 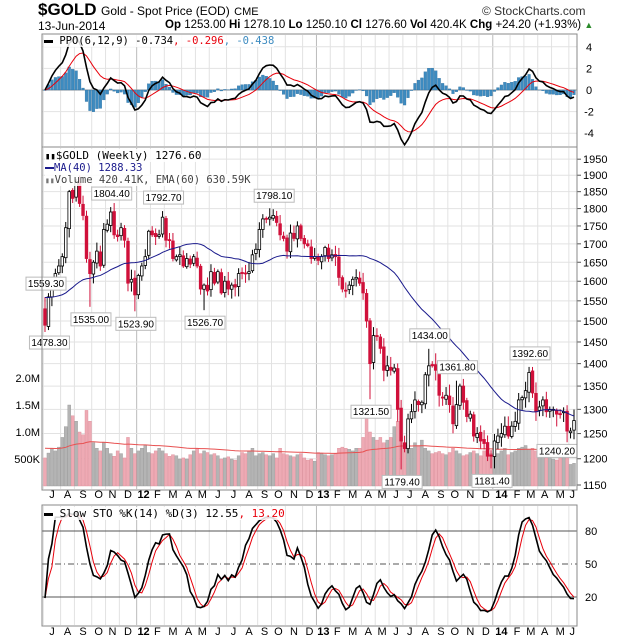 I want to click on volume-tick-label: 2.0M, so click(x=28, y=379).